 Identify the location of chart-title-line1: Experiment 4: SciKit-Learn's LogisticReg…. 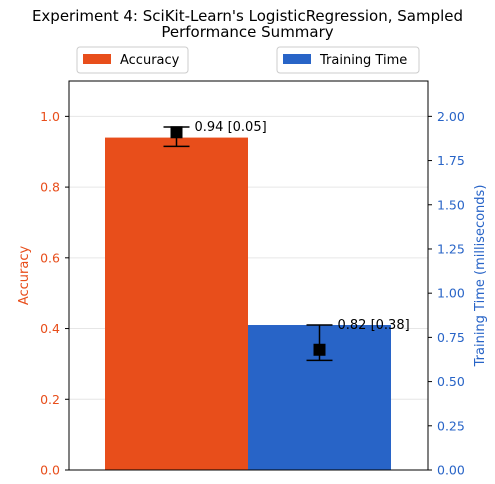
(247, 16).